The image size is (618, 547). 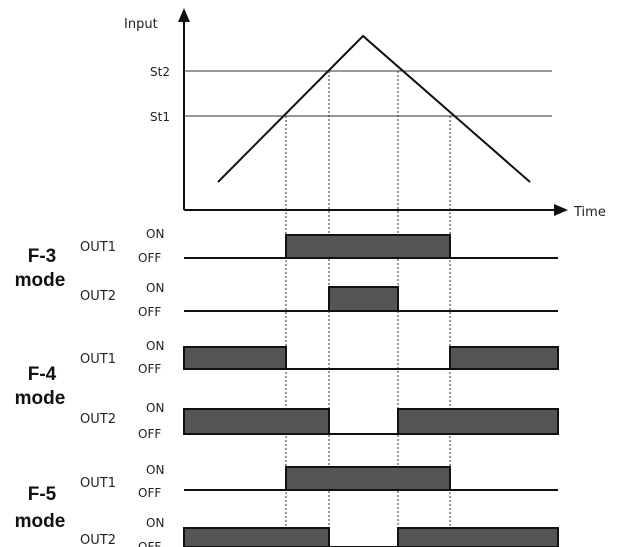 What do you see at coordinates (155, 470) in the screenshot?
I see `f5-out1-on-label: ON` at bounding box center [155, 470].